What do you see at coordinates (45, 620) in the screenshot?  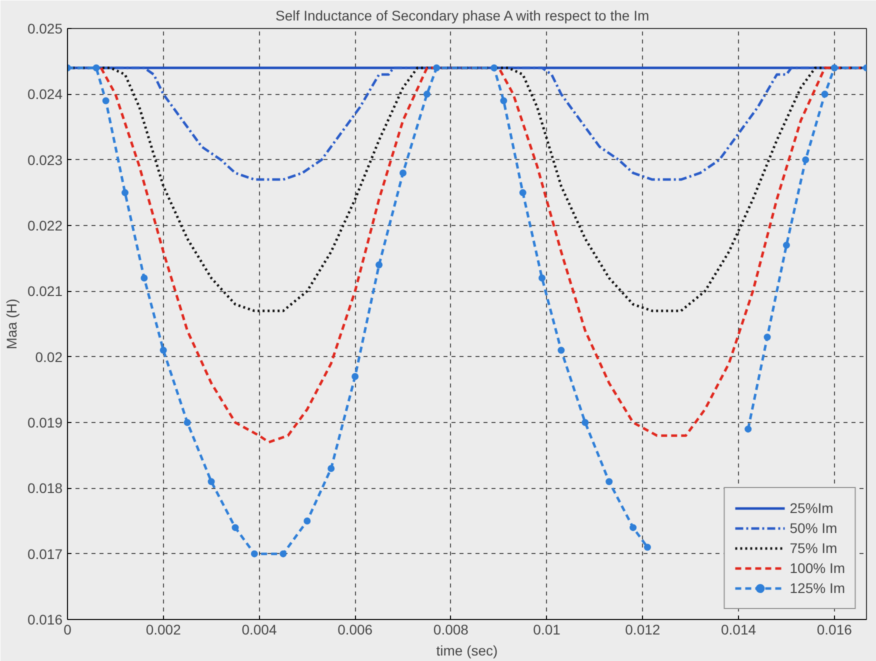 I see `y-tick-label: 0.016` at bounding box center [45, 620].